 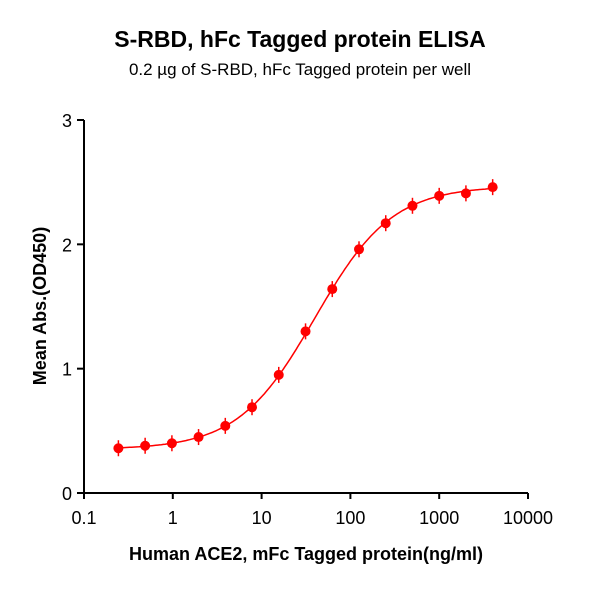 I want to click on y-tick-label: 3, so click(x=67, y=121).